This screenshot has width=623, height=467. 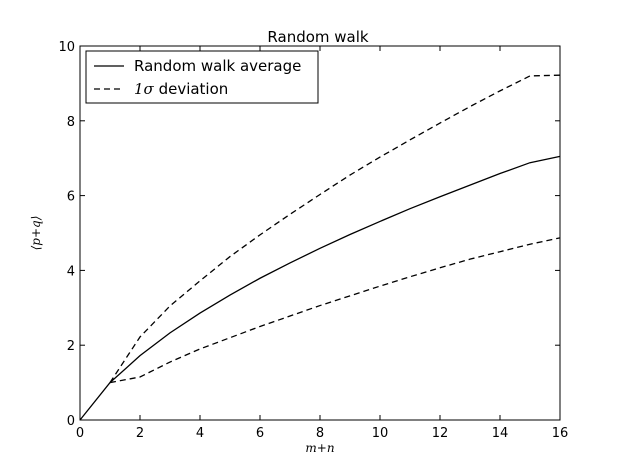 I want to click on x-tick-label: 12, so click(x=440, y=433).